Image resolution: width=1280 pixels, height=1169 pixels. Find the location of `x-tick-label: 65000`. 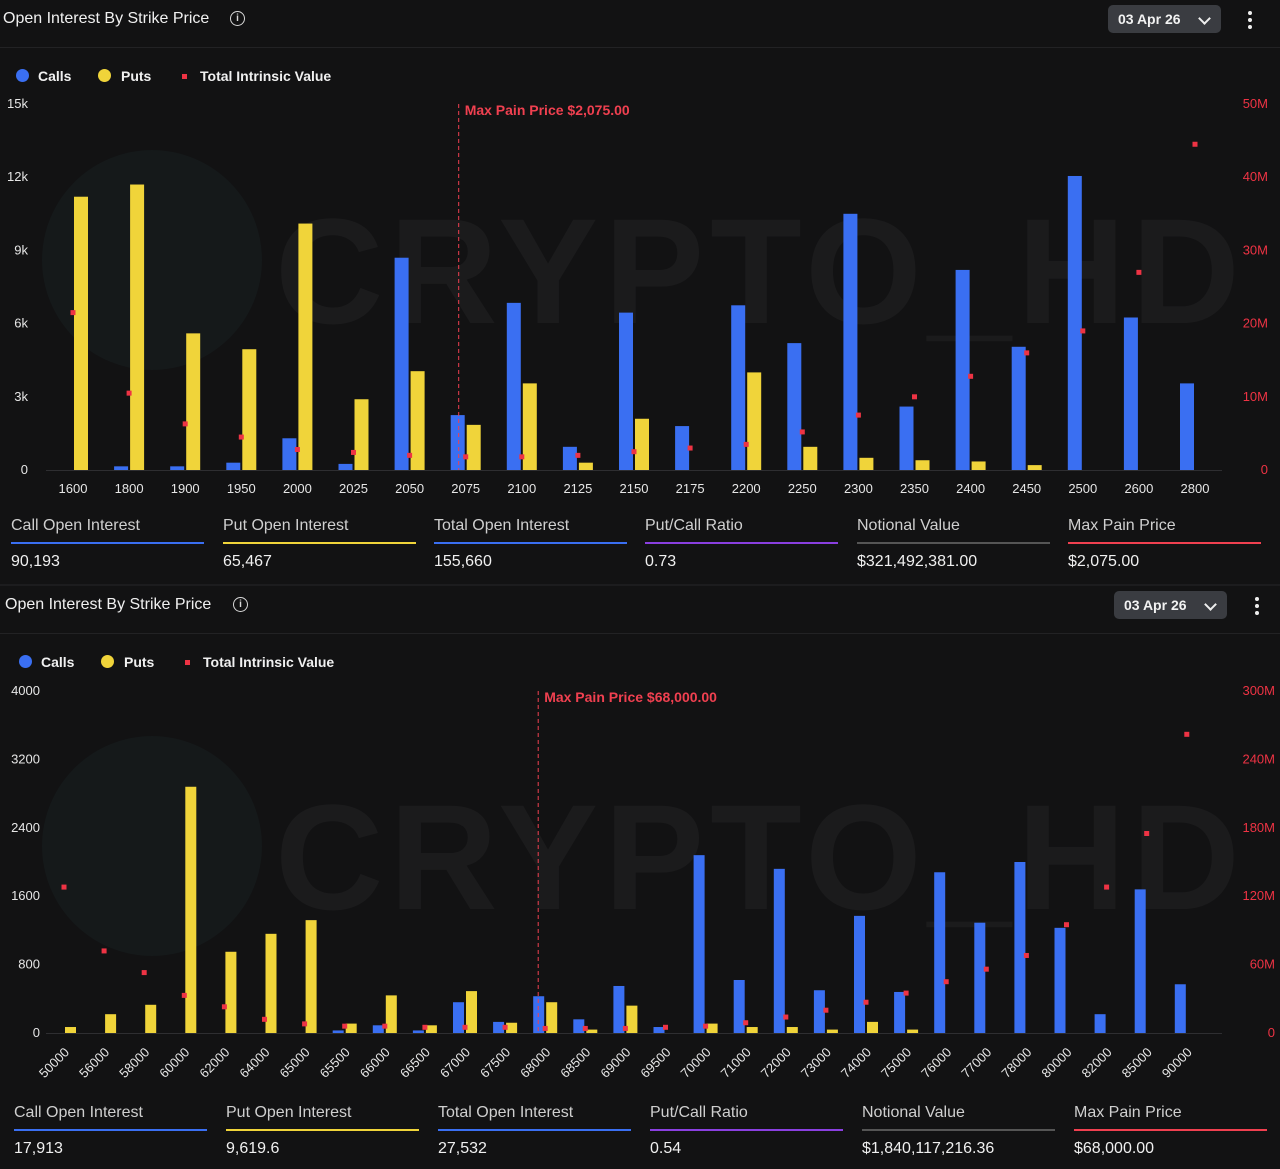

x-tick-label: 65000 is located at coordinates (295, 1063).